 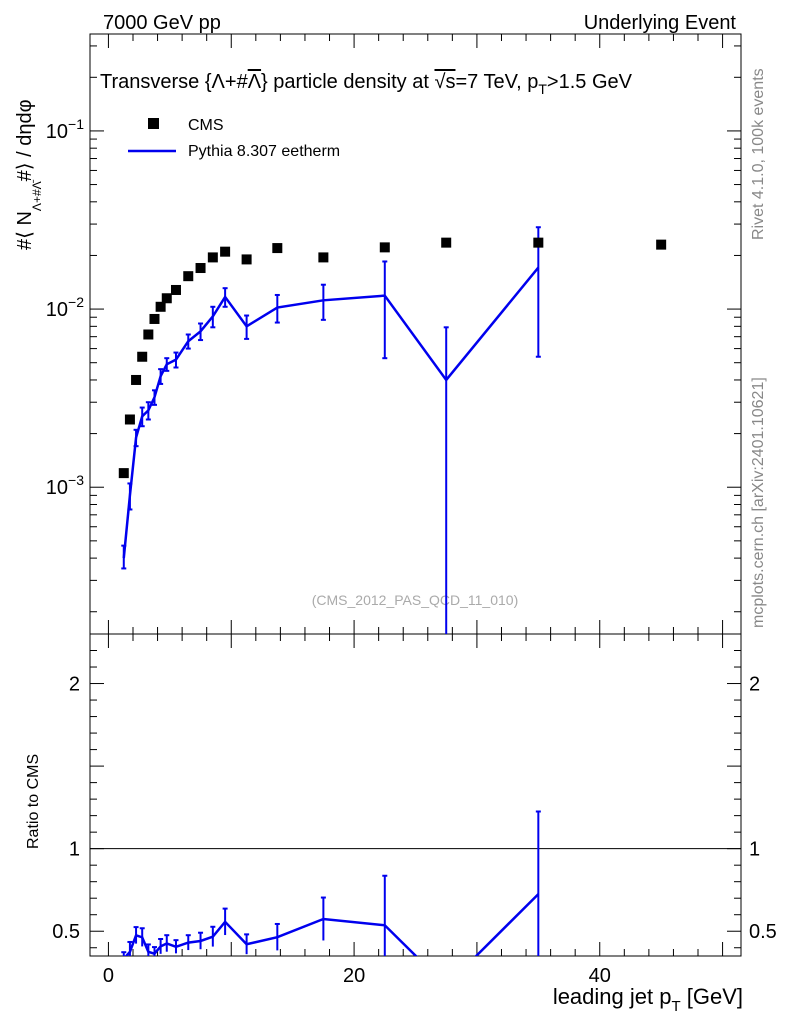 I want to click on x-tick-label: 40, so click(x=600, y=976).